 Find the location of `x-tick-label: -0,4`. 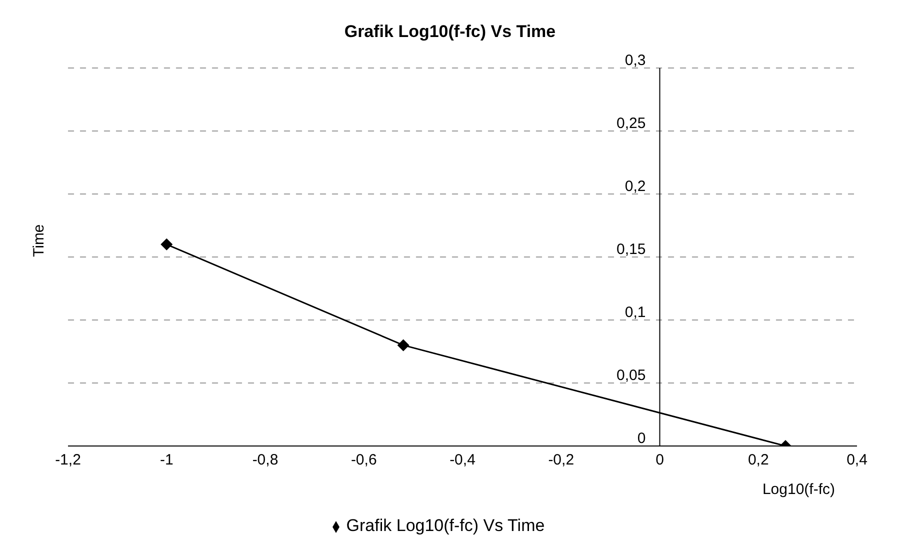

x-tick-label: -0,4 is located at coordinates (463, 460).